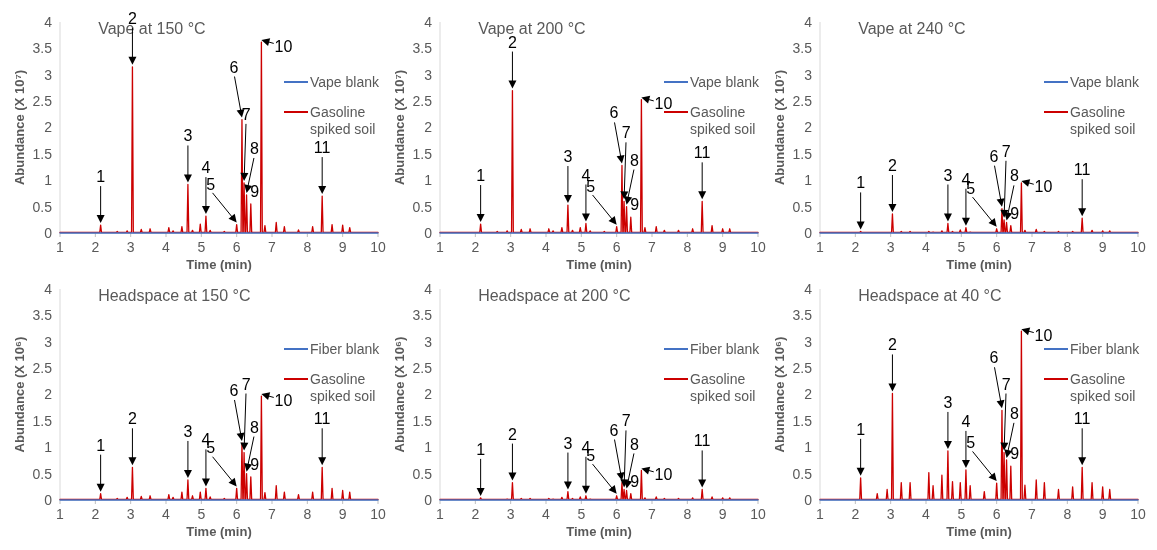  I want to click on legend-label: Fiber blank, so click(725, 348).